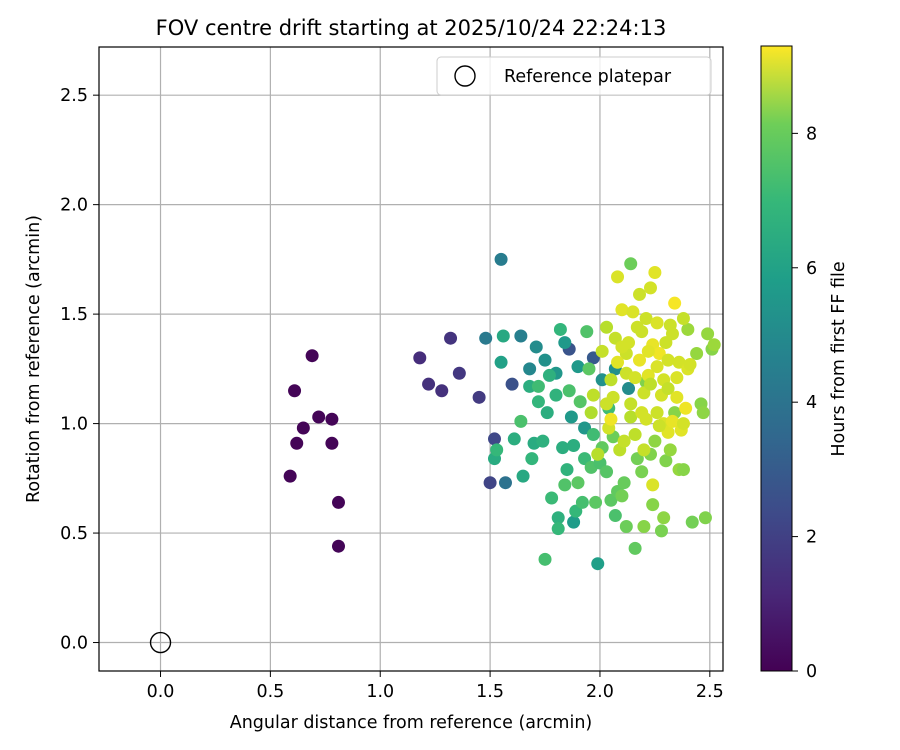 The height and width of the screenshot is (750, 900). Describe the element at coordinates (811, 538) in the screenshot. I see `colorbar-tick-label: 2` at that location.